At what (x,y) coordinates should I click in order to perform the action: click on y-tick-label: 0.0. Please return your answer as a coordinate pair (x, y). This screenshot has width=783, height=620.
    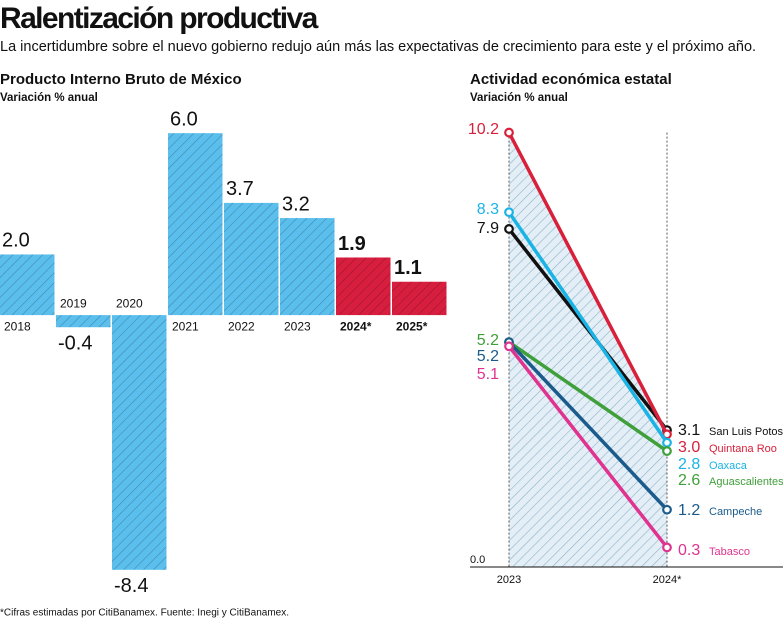
    Looking at the image, I should click on (477, 560).